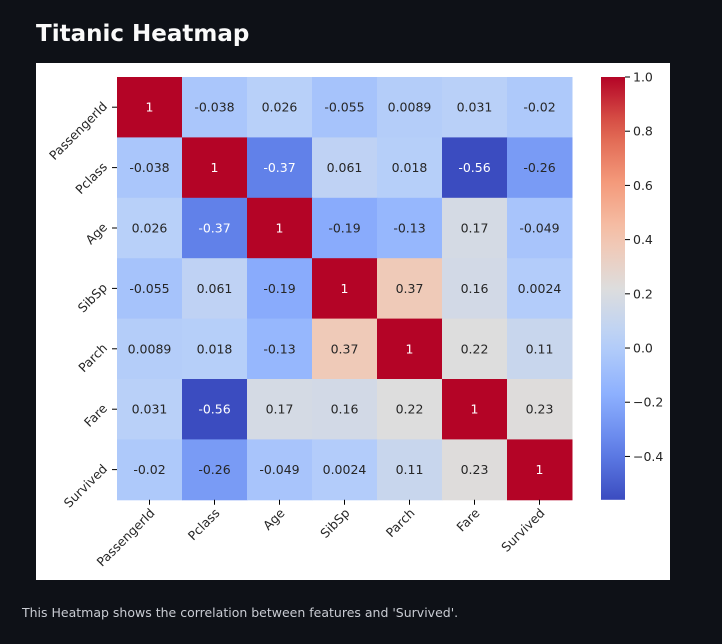  What do you see at coordinates (143, 34) in the screenshot?
I see `page-title: Titanic Heatmap` at bounding box center [143, 34].